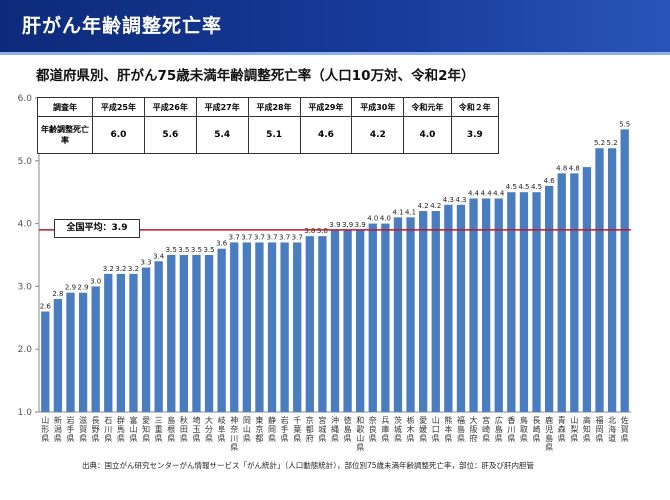  Describe the element at coordinates (373, 429) in the screenshot. I see `x-tick-label: 奈良県` at that location.